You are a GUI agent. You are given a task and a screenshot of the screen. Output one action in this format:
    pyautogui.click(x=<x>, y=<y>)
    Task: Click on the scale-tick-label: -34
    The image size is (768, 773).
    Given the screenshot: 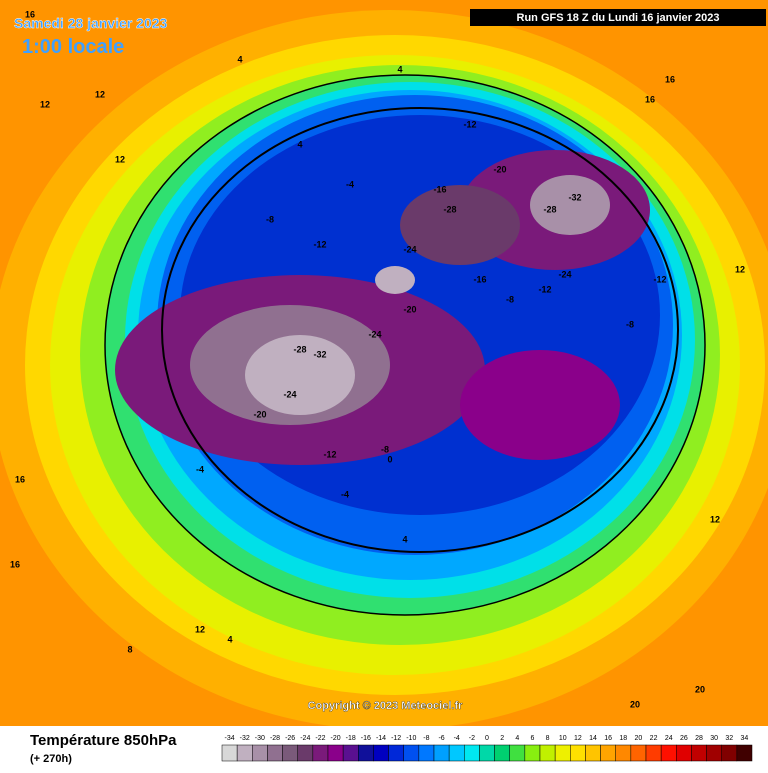 What is the action you would take?
    pyautogui.click(x=230, y=738)
    